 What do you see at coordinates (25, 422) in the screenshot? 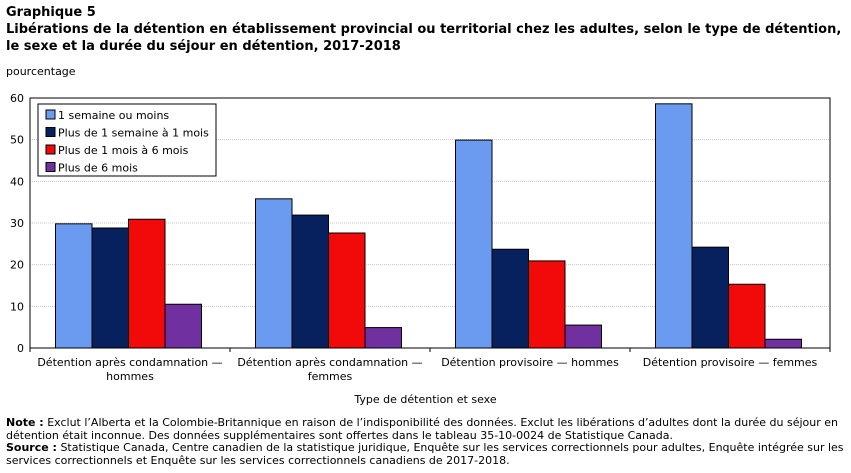
I see `note-label: Note :` at bounding box center [25, 422].